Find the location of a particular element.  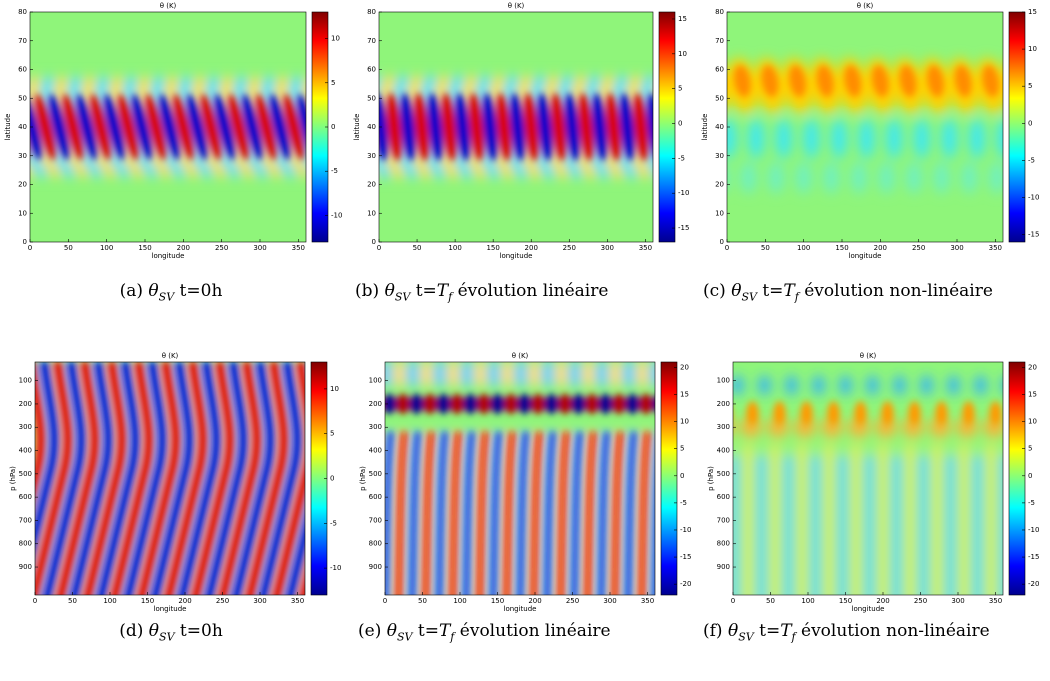

x-tick-label: 0 is located at coordinates (30, 248).